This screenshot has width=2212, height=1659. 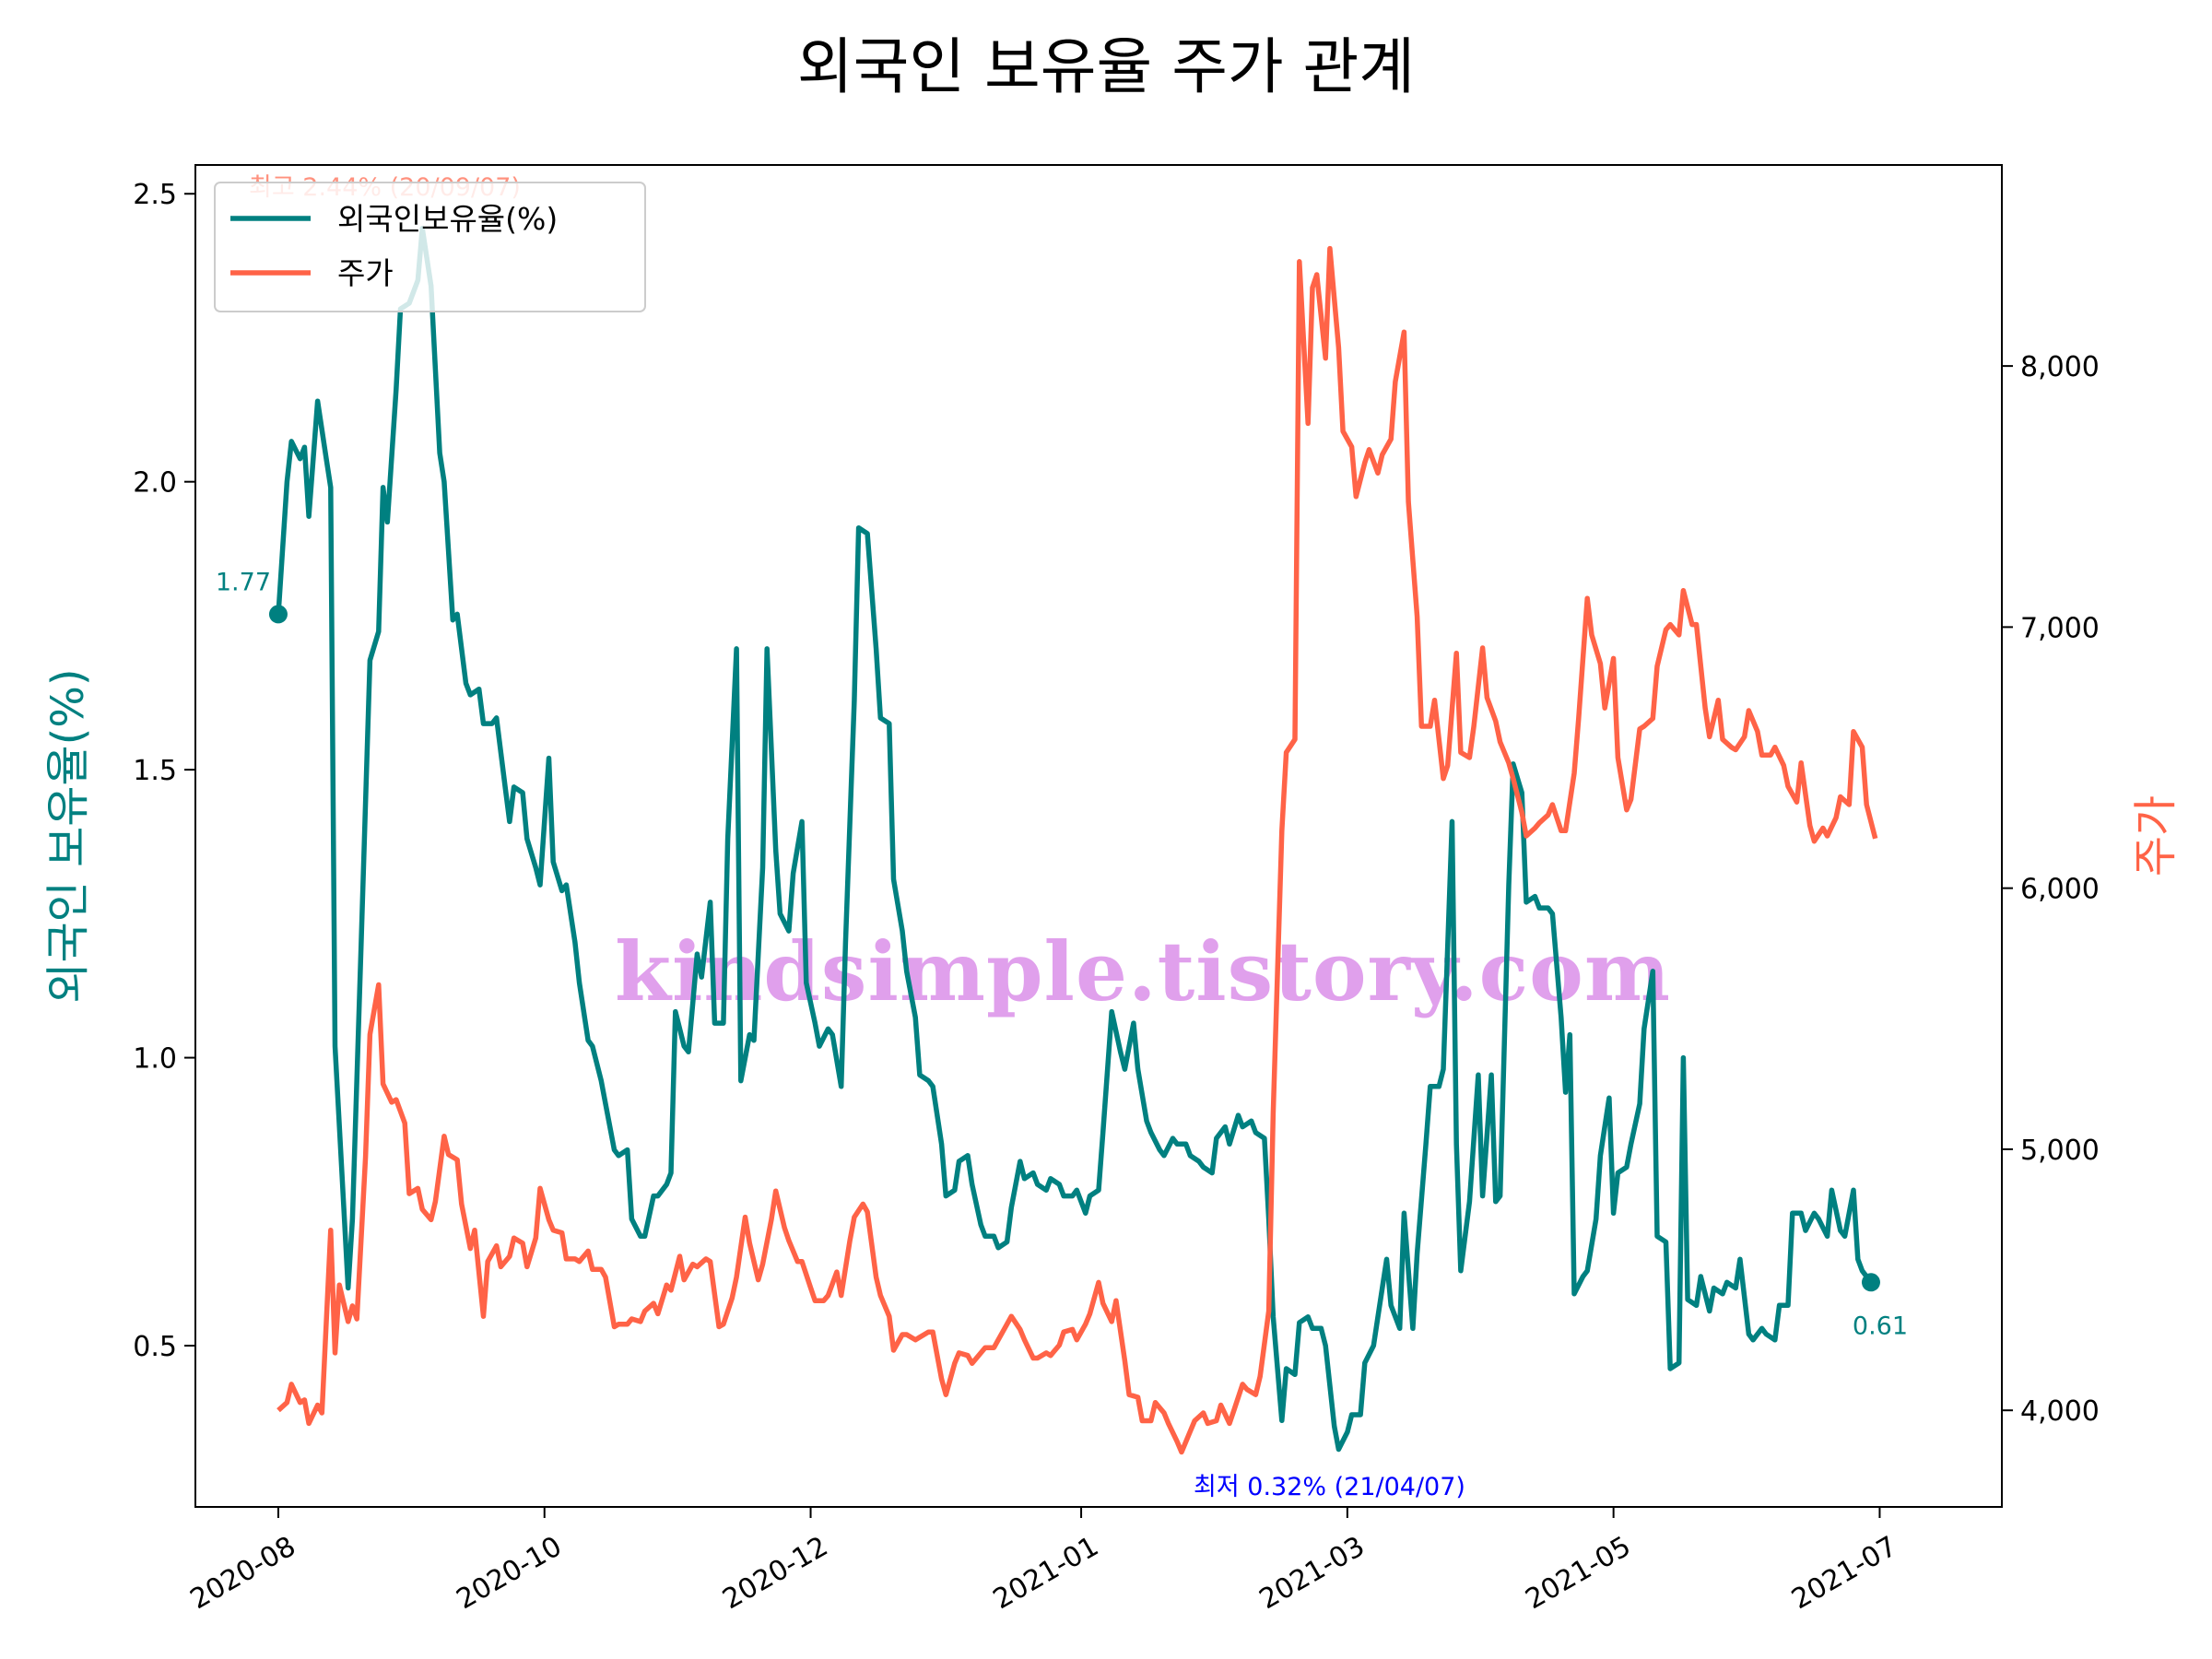 What do you see at coordinates (2156, 836) in the screenshot?
I see `right-axis-title: 주가` at bounding box center [2156, 836].